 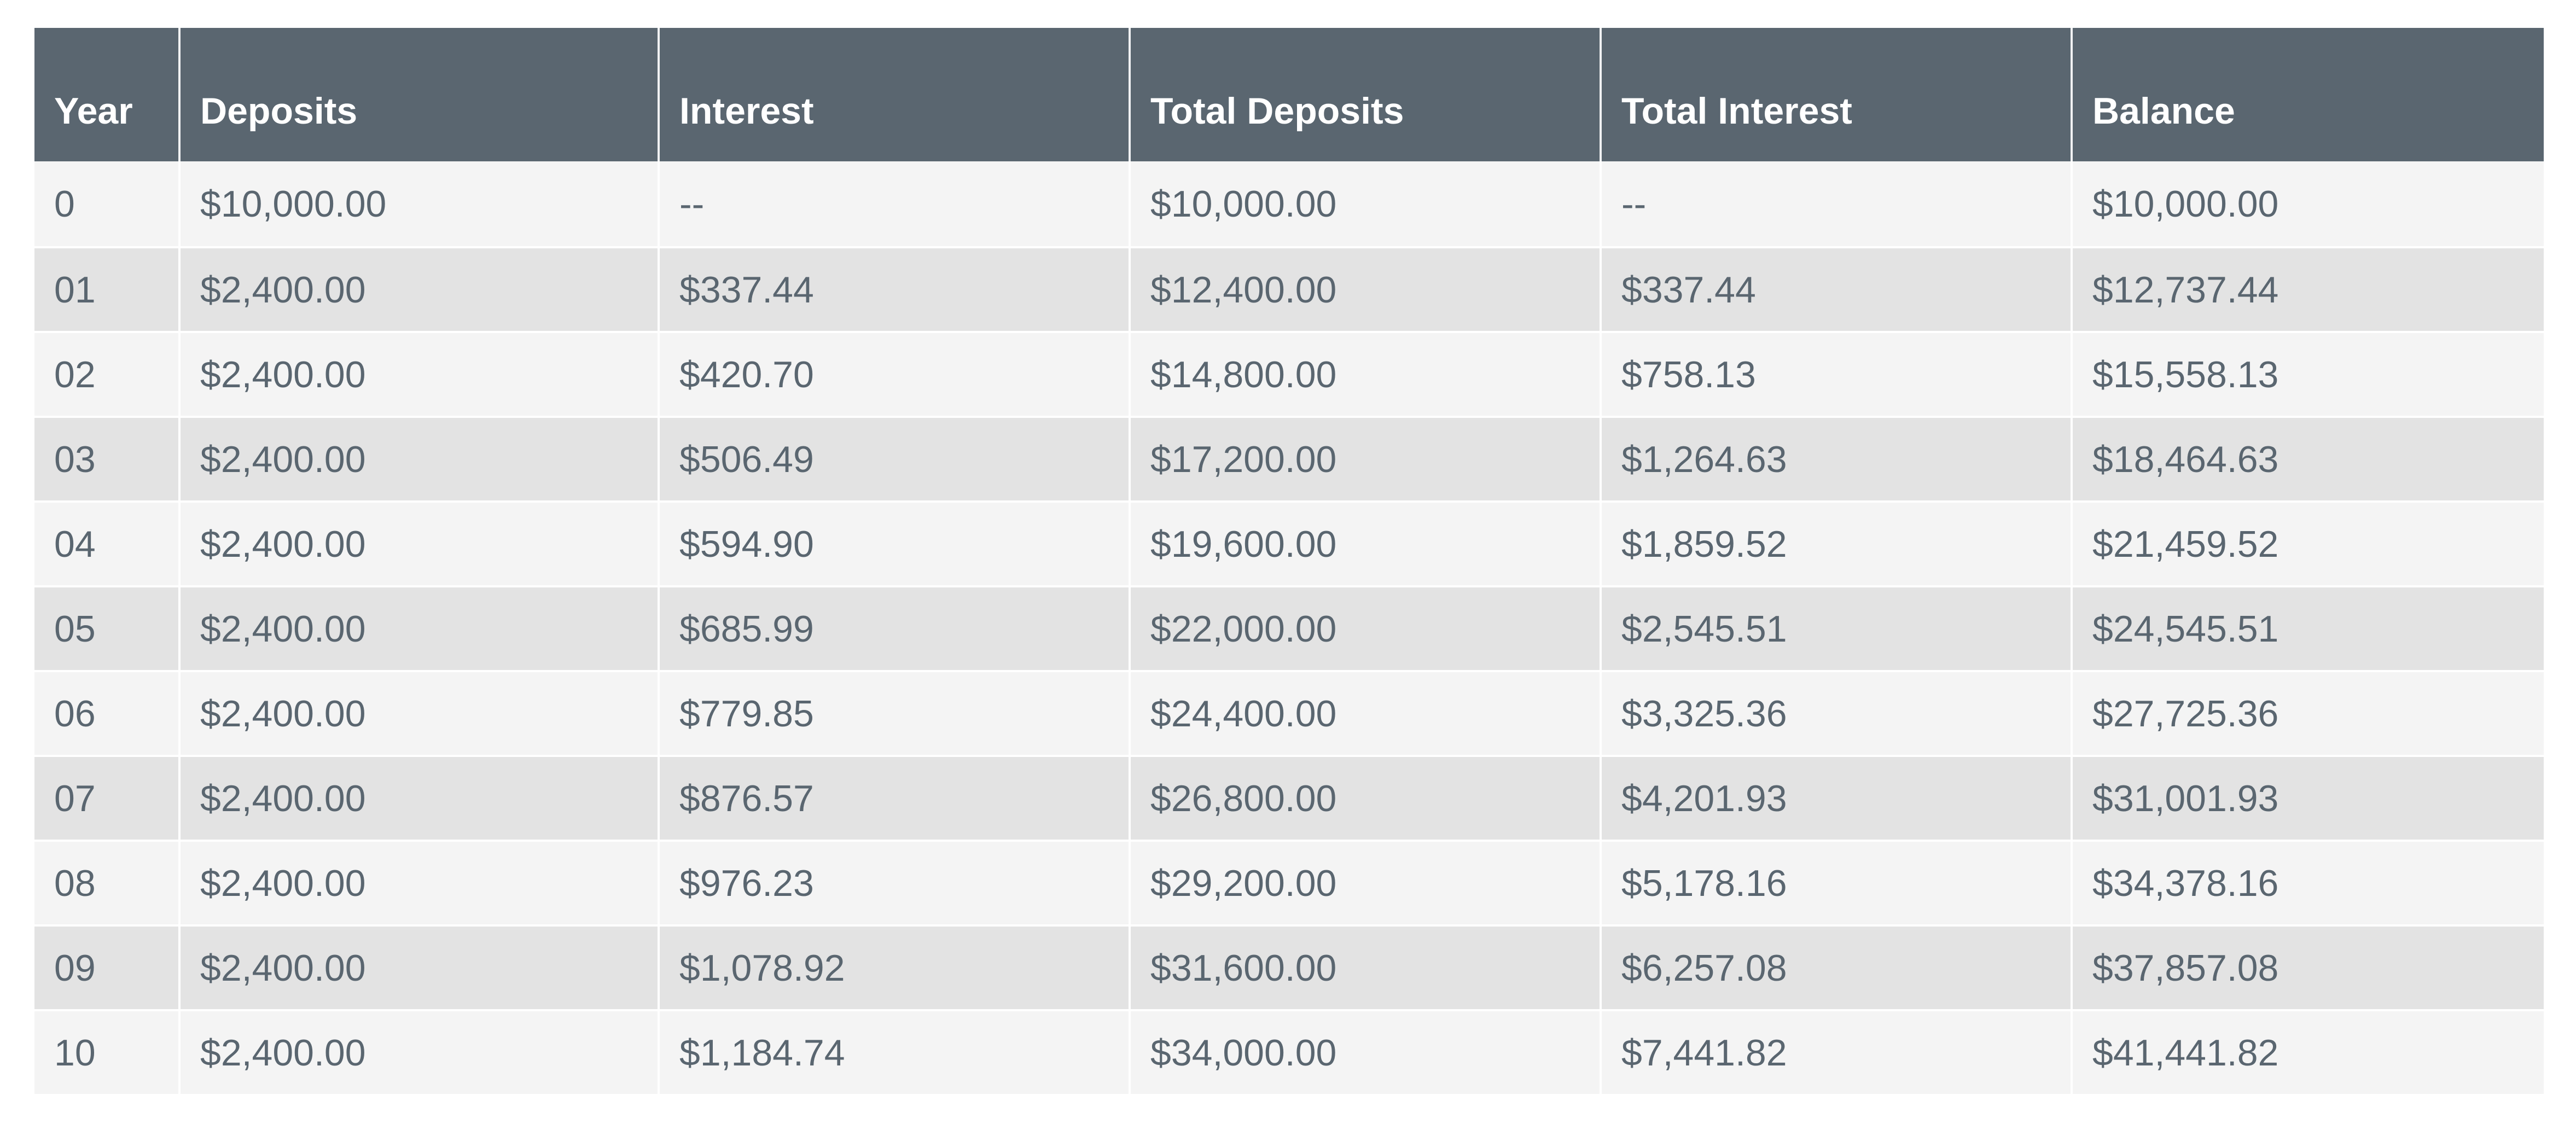 I want to click on cell-interest: $1,078.92, so click(x=895, y=967).